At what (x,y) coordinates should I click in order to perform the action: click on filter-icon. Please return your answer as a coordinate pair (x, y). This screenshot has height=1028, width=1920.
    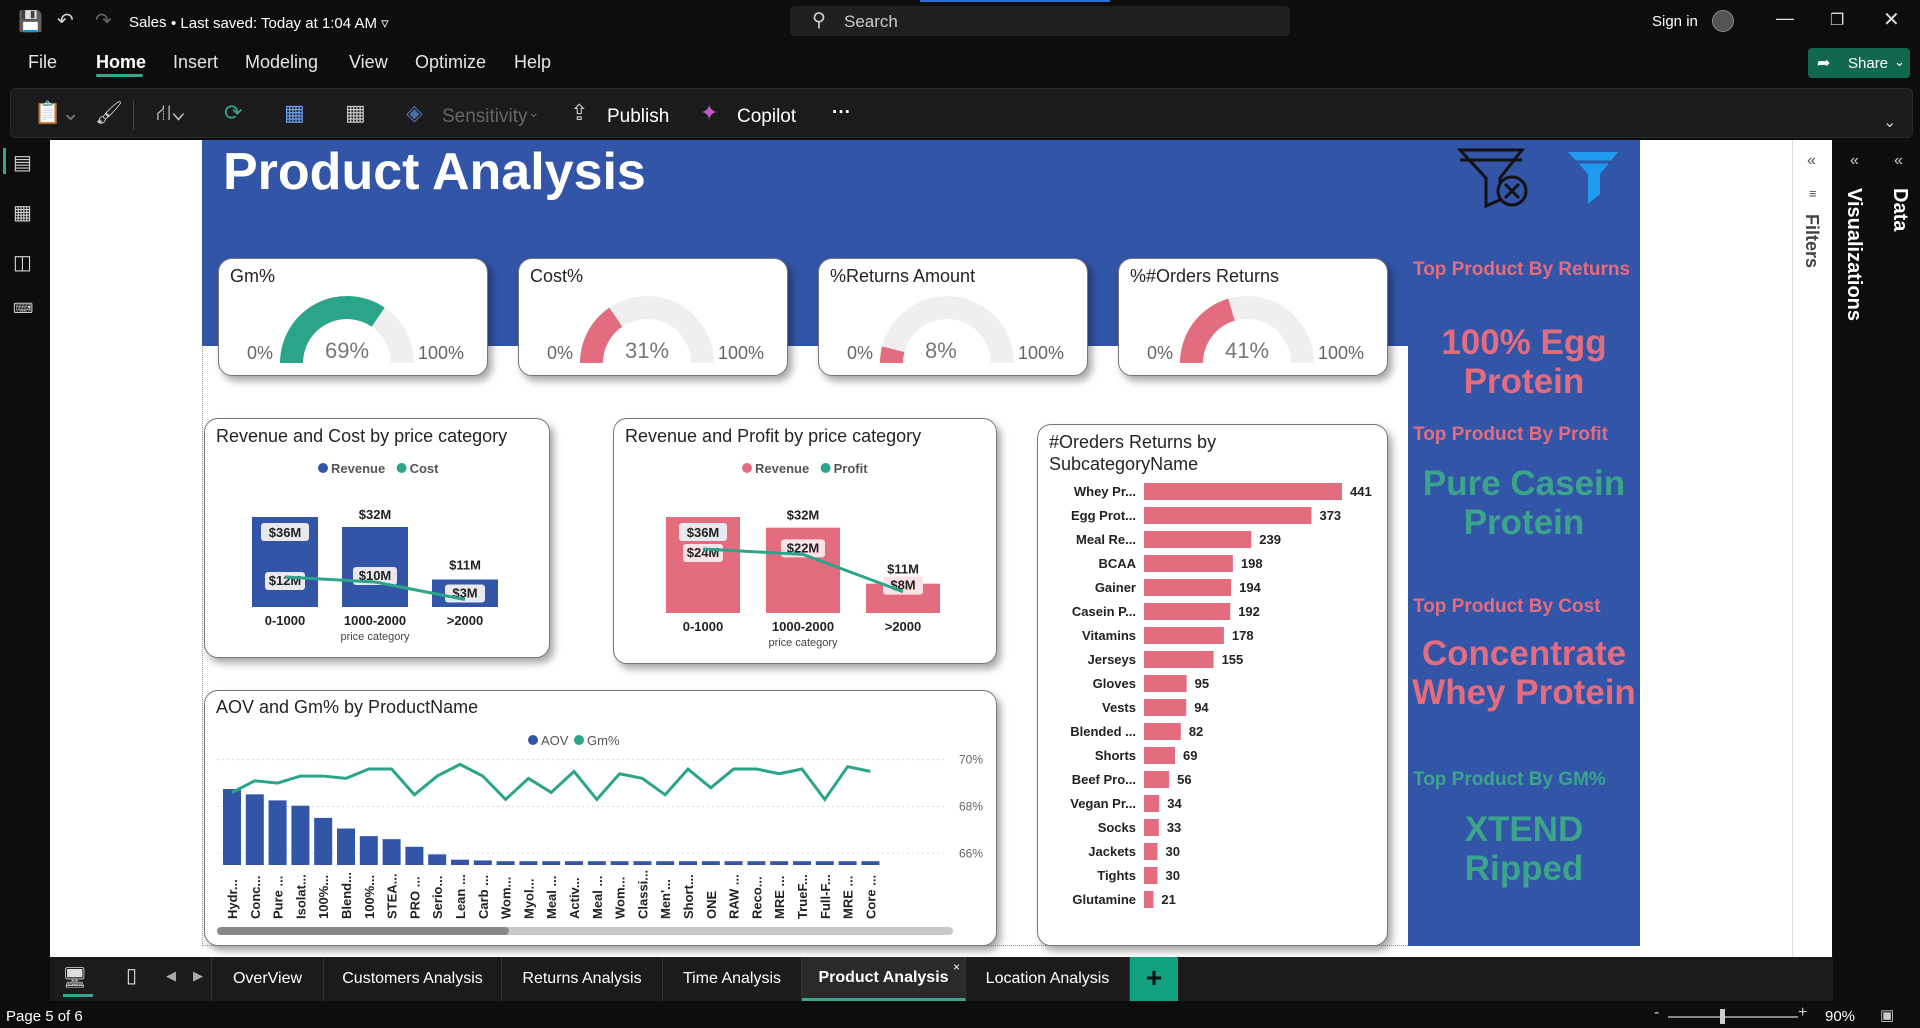
    Looking at the image, I should click on (1593, 178).